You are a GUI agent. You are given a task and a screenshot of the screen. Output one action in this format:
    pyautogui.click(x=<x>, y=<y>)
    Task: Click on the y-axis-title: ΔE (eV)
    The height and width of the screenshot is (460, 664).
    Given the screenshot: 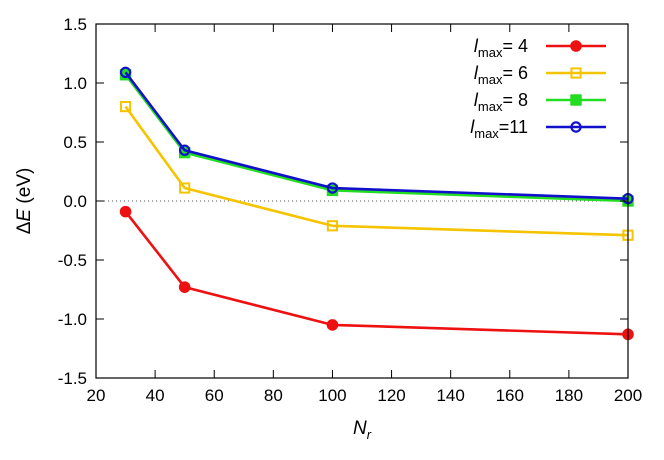 What is the action you would take?
    pyautogui.click(x=24, y=201)
    